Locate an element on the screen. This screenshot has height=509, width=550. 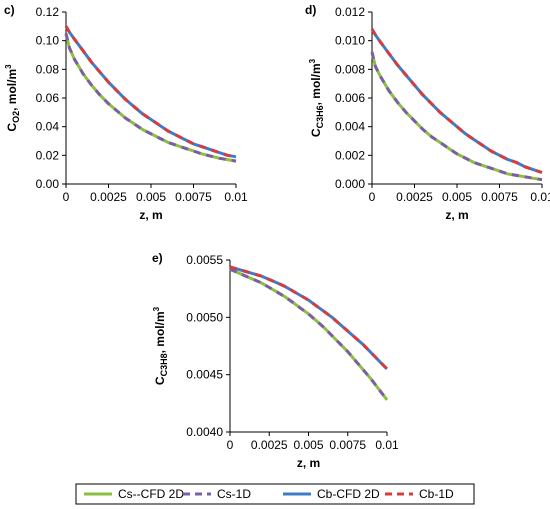
legend-label: Cb-CFD 2D is located at coordinates (348, 494).